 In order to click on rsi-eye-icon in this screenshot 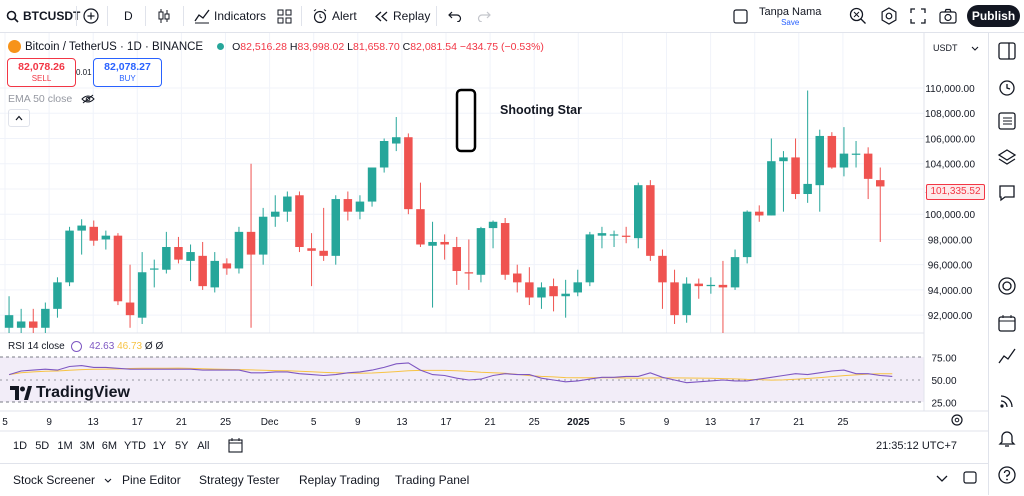, I will do `click(77, 346)`.